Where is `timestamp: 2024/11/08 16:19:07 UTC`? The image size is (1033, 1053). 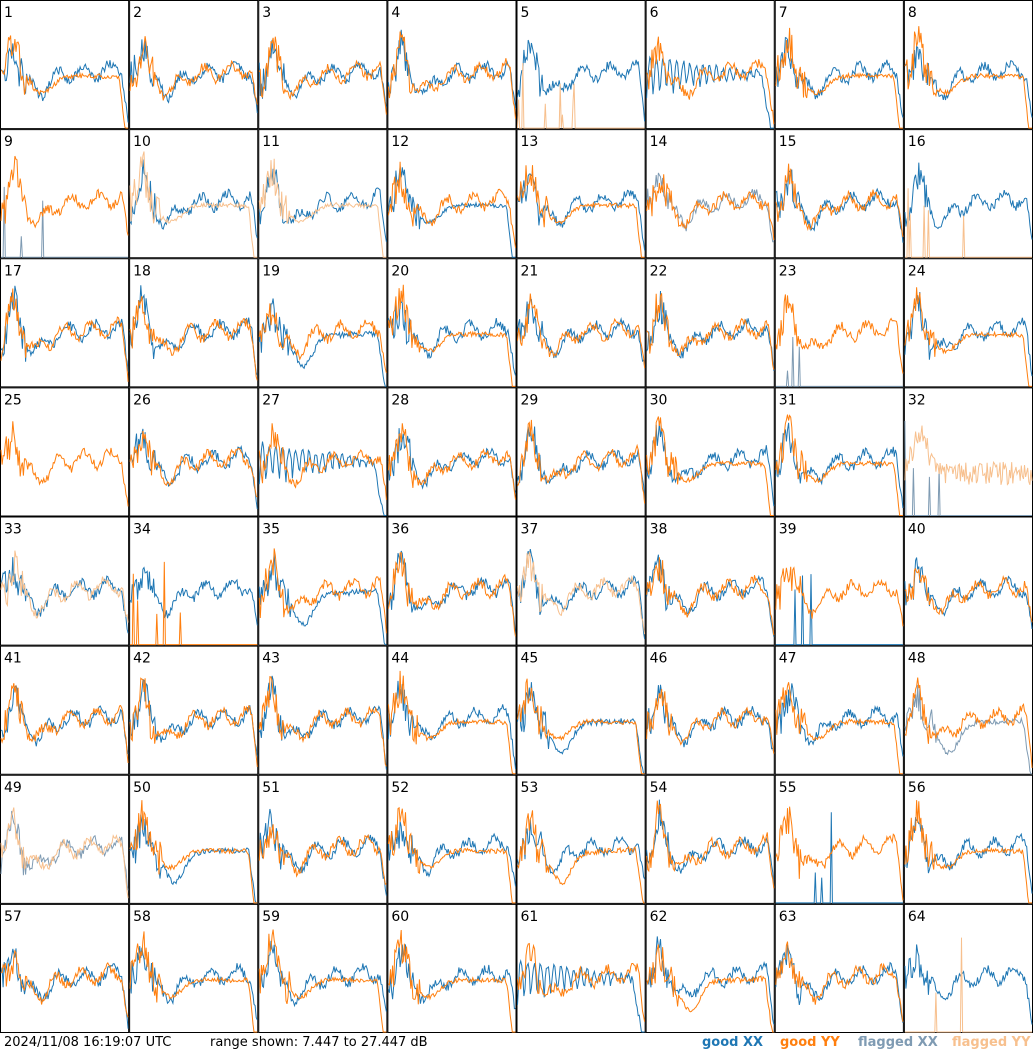 timestamp: 2024/11/08 16:19:07 UTC is located at coordinates (88, 1042).